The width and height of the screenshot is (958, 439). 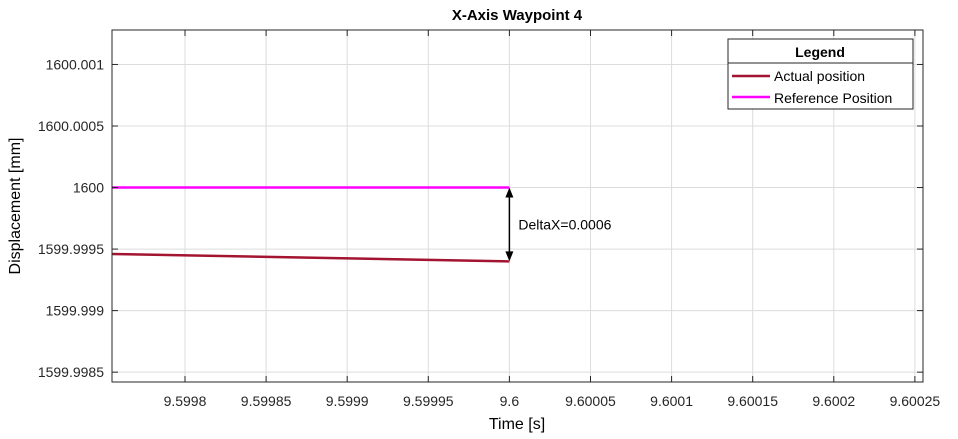 What do you see at coordinates (590, 401) in the screenshot?
I see `x-tick-label: 9.60005` at bounding box center [590, 401].